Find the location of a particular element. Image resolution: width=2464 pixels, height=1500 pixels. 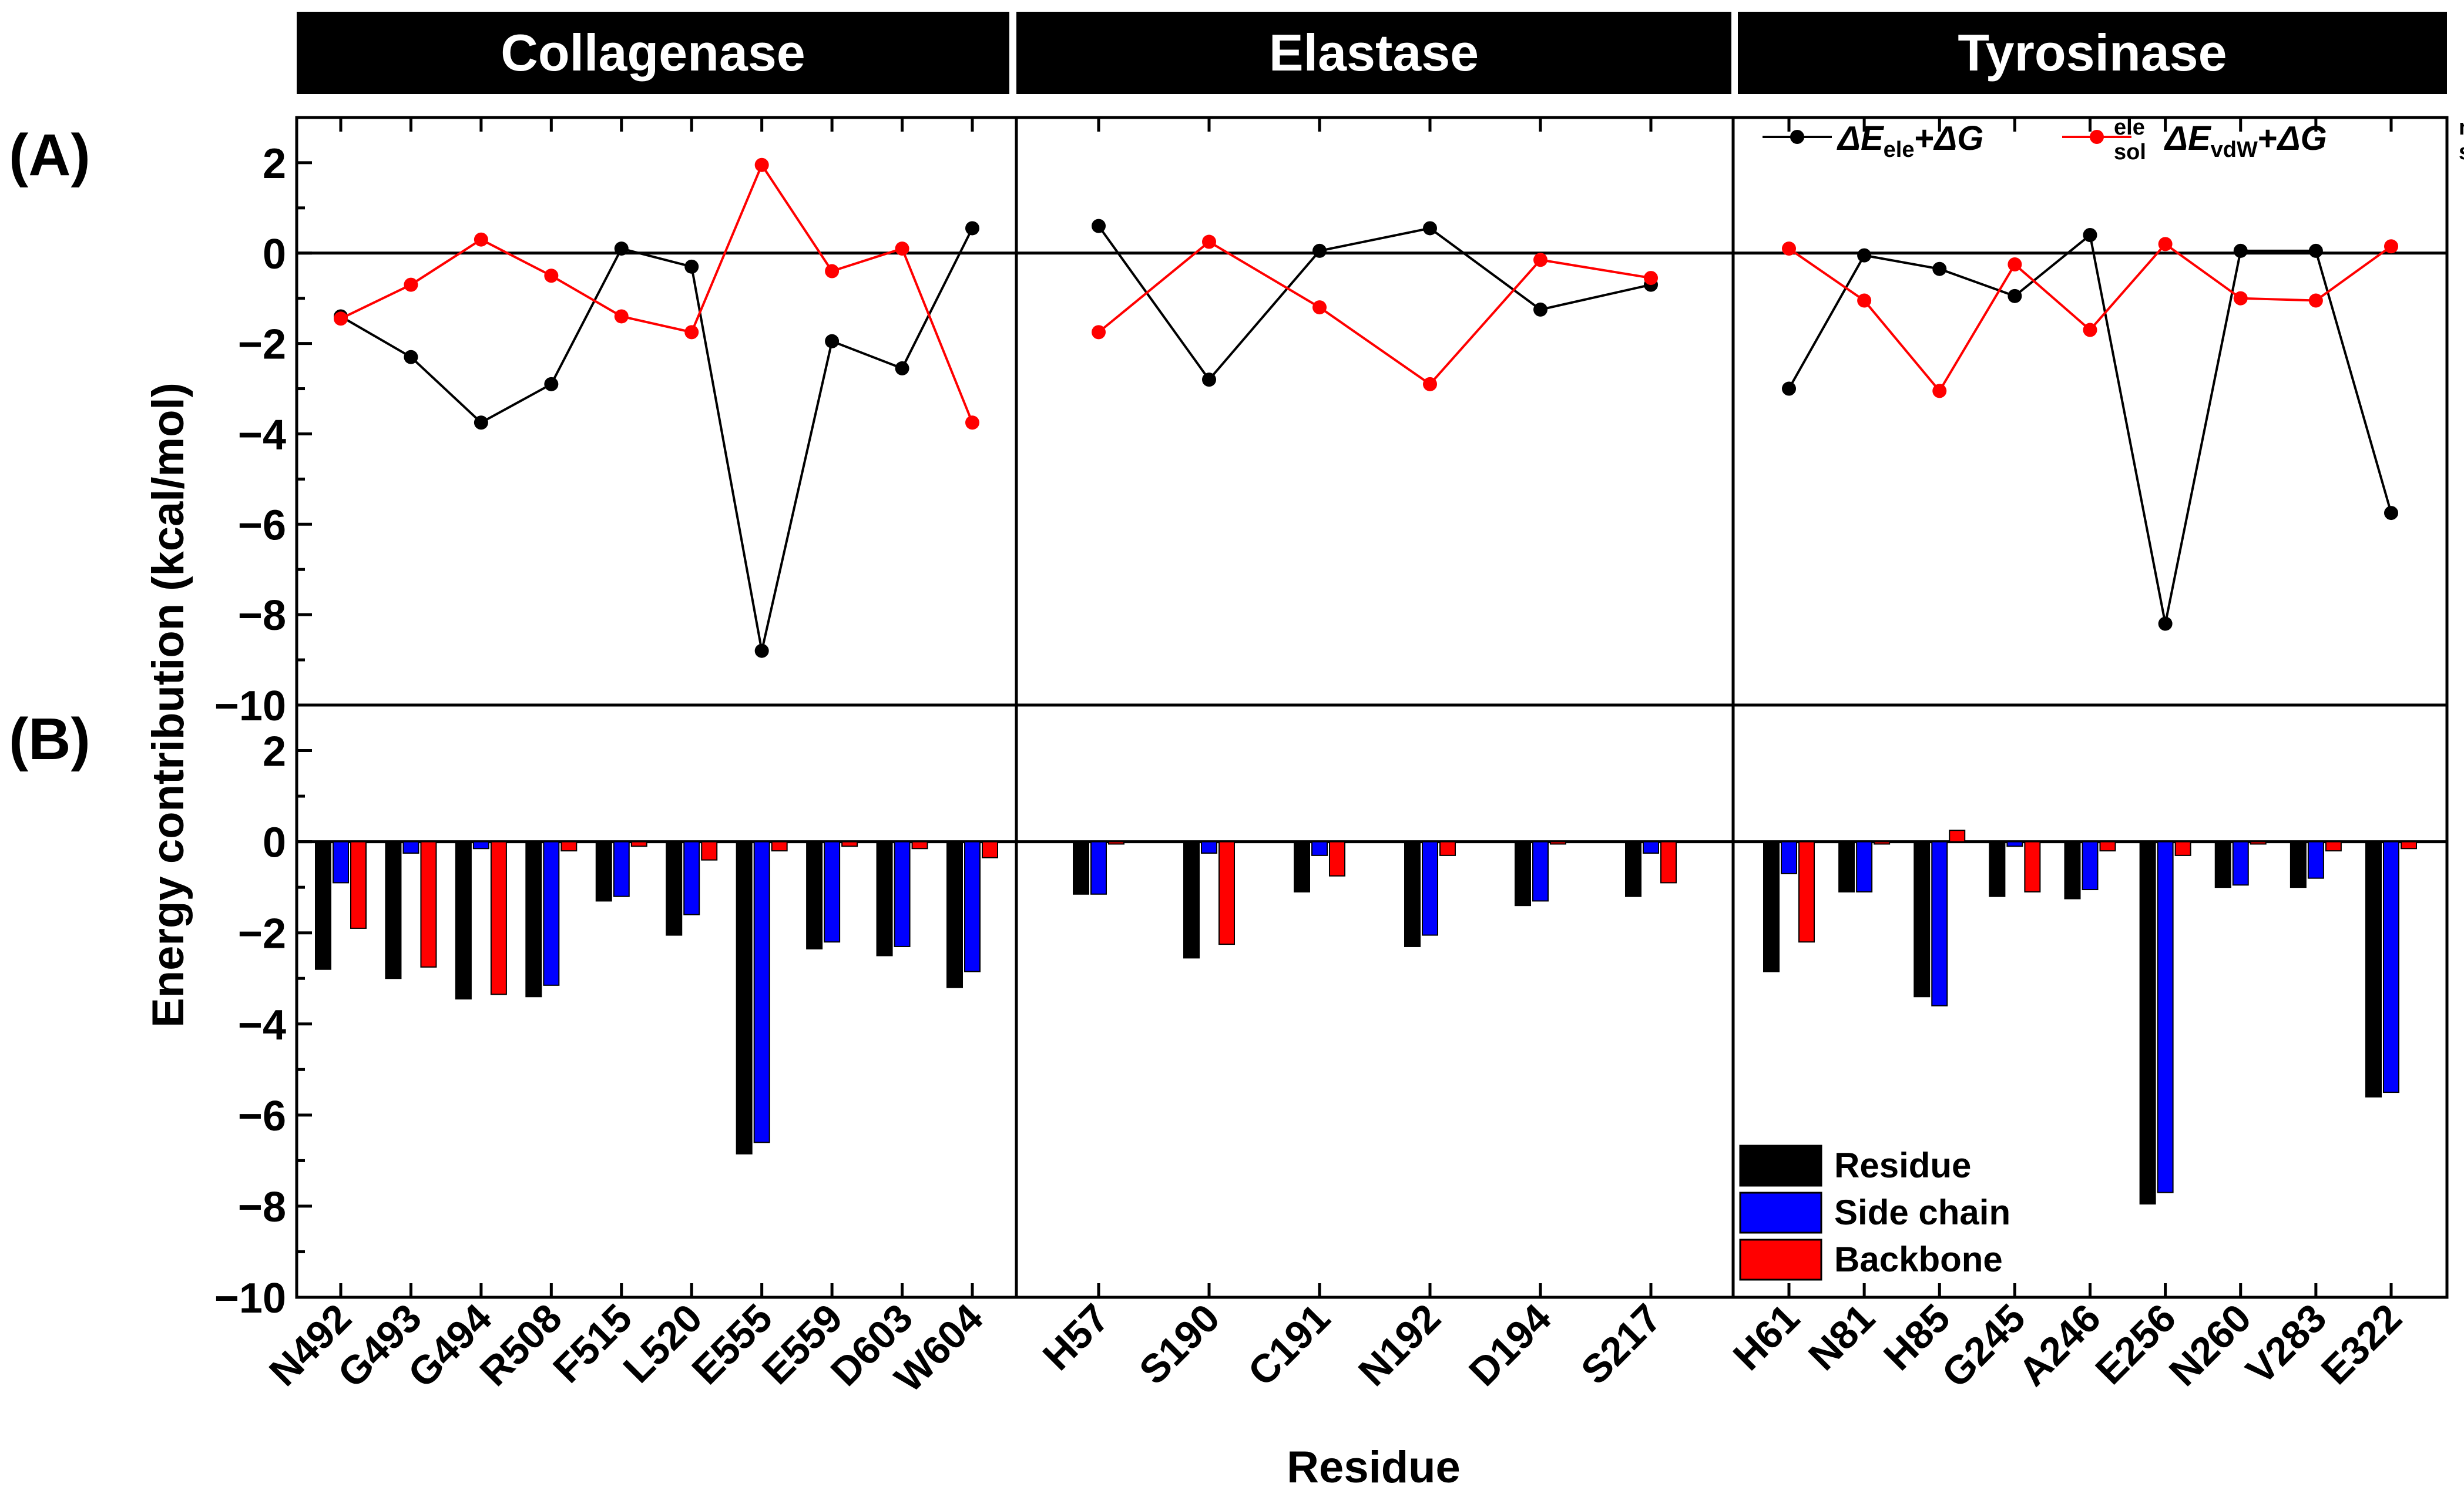

legend-vdw-sub1: vdW is located at coordinates (2234, 149).